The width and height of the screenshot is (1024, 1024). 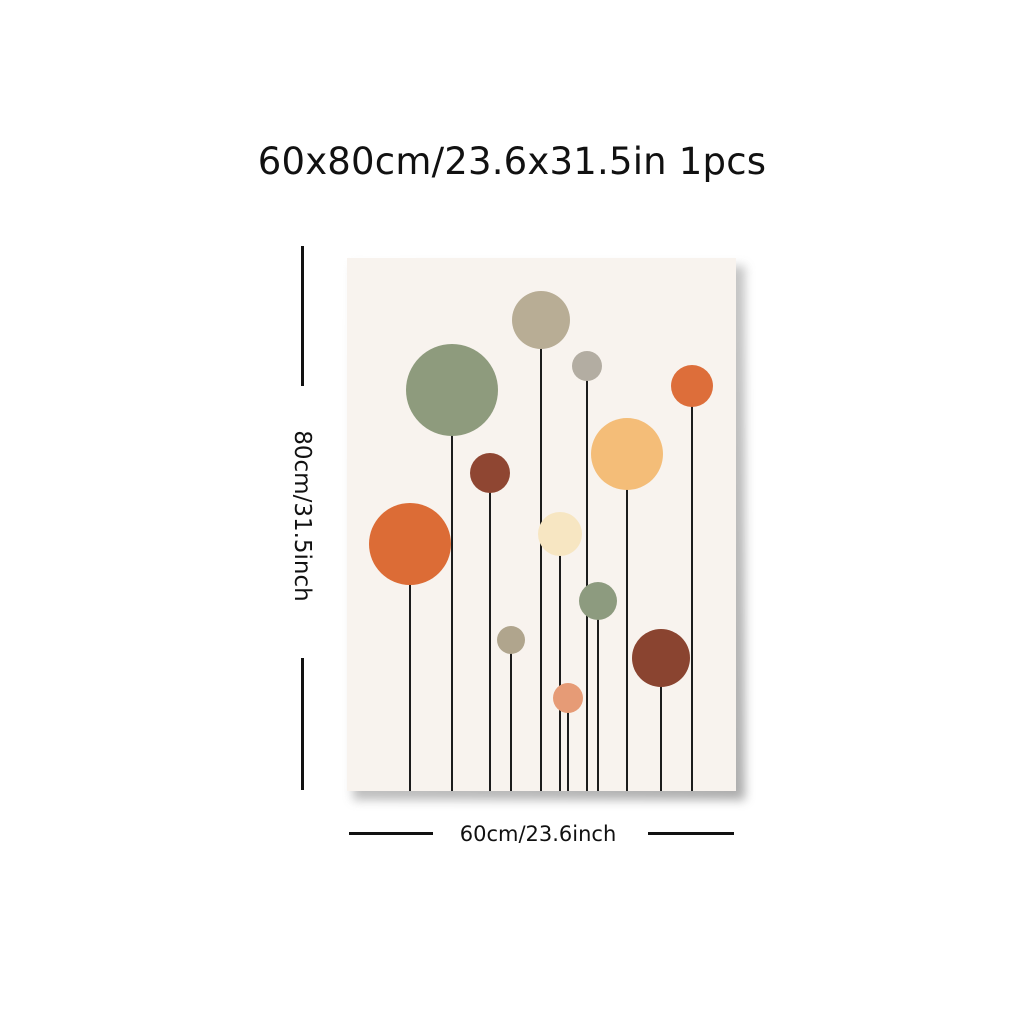 What do you see at coordinates (661, 658) in the screenshot?
I see `circle-brown-large` at bounding box center [661, 658].